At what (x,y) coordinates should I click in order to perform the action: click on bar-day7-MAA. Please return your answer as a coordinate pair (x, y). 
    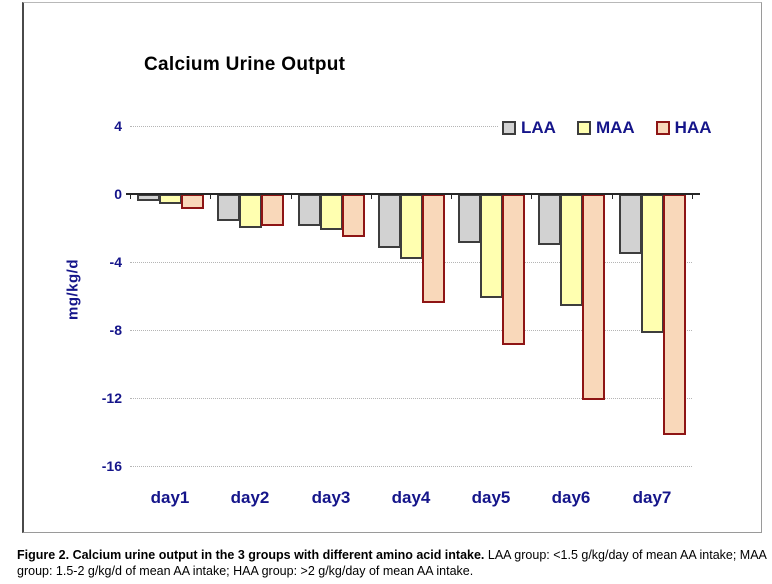
    Looking at the image, I should click on (652, 263).